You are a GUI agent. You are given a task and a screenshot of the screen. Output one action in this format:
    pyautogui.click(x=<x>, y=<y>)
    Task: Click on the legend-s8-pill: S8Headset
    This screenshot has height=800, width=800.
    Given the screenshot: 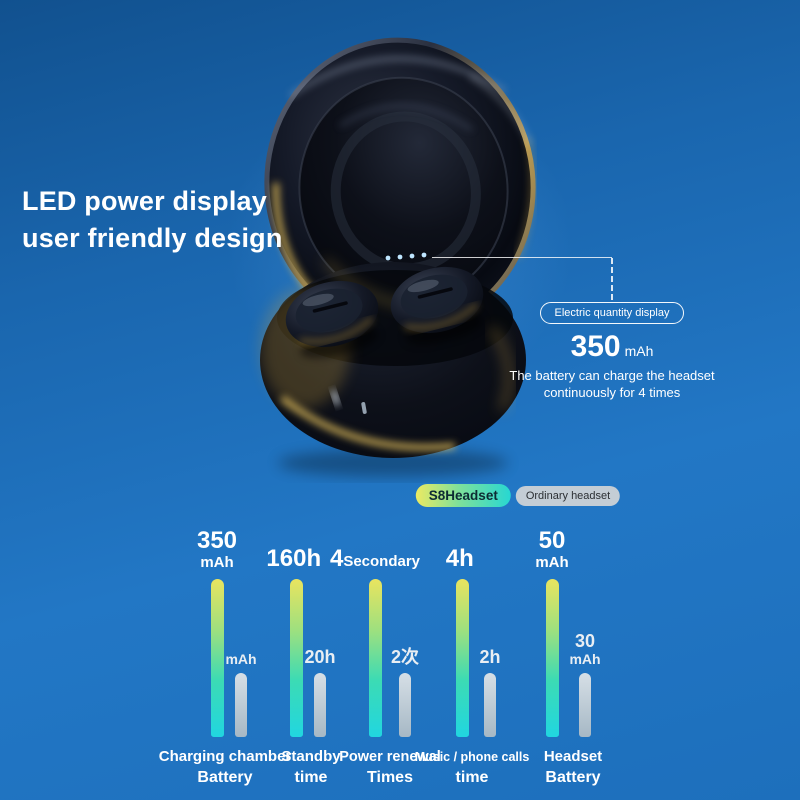 What is the action you would take?
    pyautogui.click(x=463, y=495)
    